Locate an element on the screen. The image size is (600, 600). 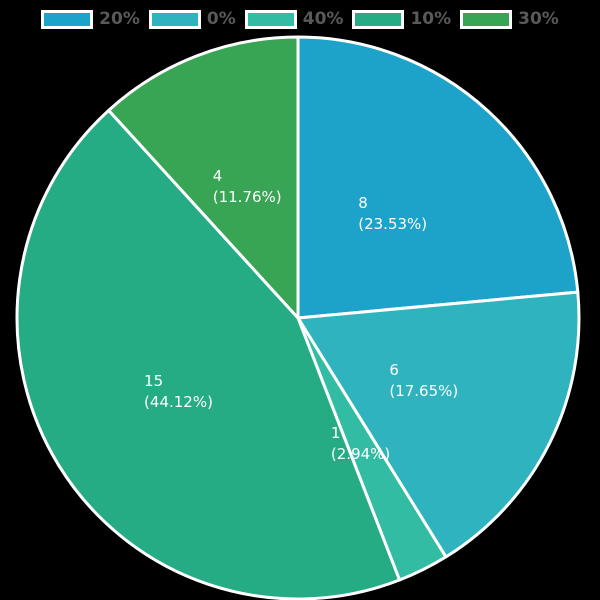
legend-label: 10% is located at coordinates (431, 19).